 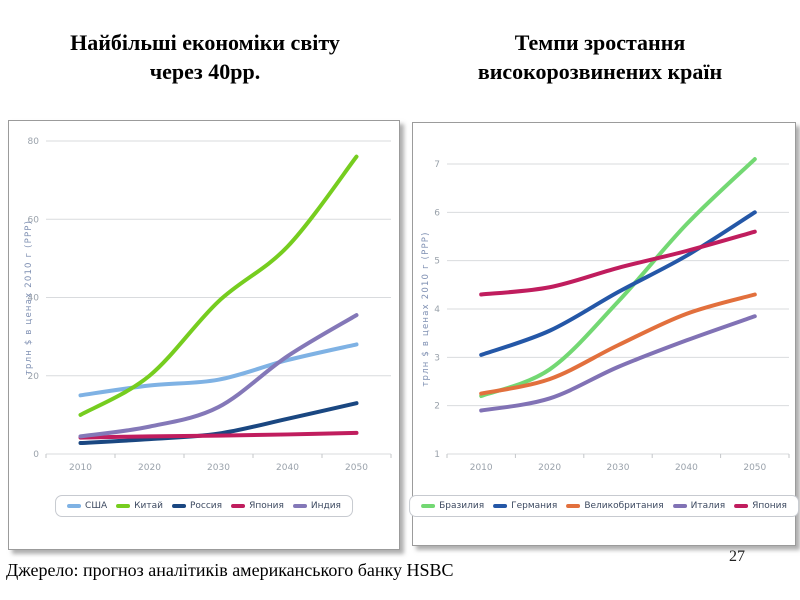 I want to click on legend-label: Великобритания, so click(x=624, y=506).